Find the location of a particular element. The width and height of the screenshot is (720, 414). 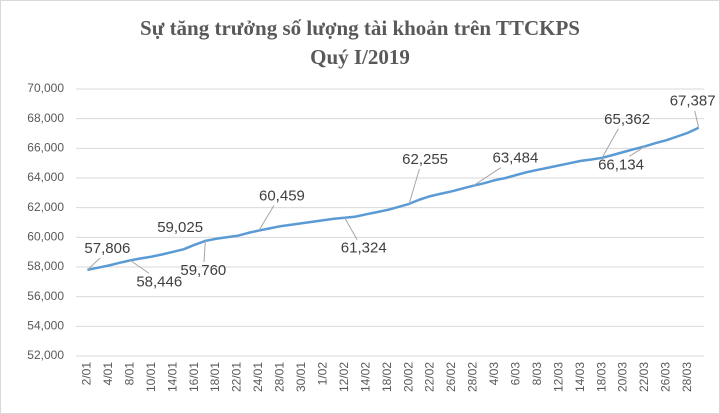

x-tick-label: 20/02 is located at coordinates (408, 377).